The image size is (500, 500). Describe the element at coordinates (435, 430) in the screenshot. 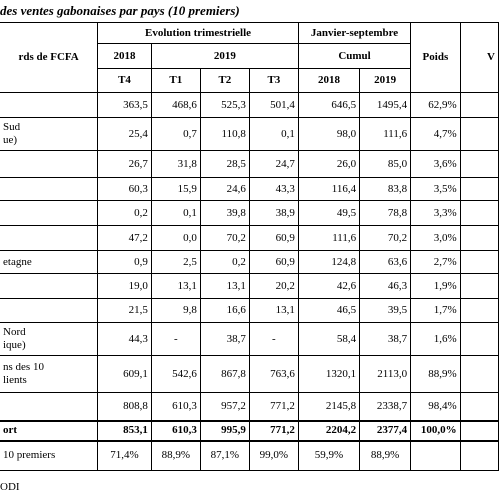

I see `cell: 100,0%` at that location.